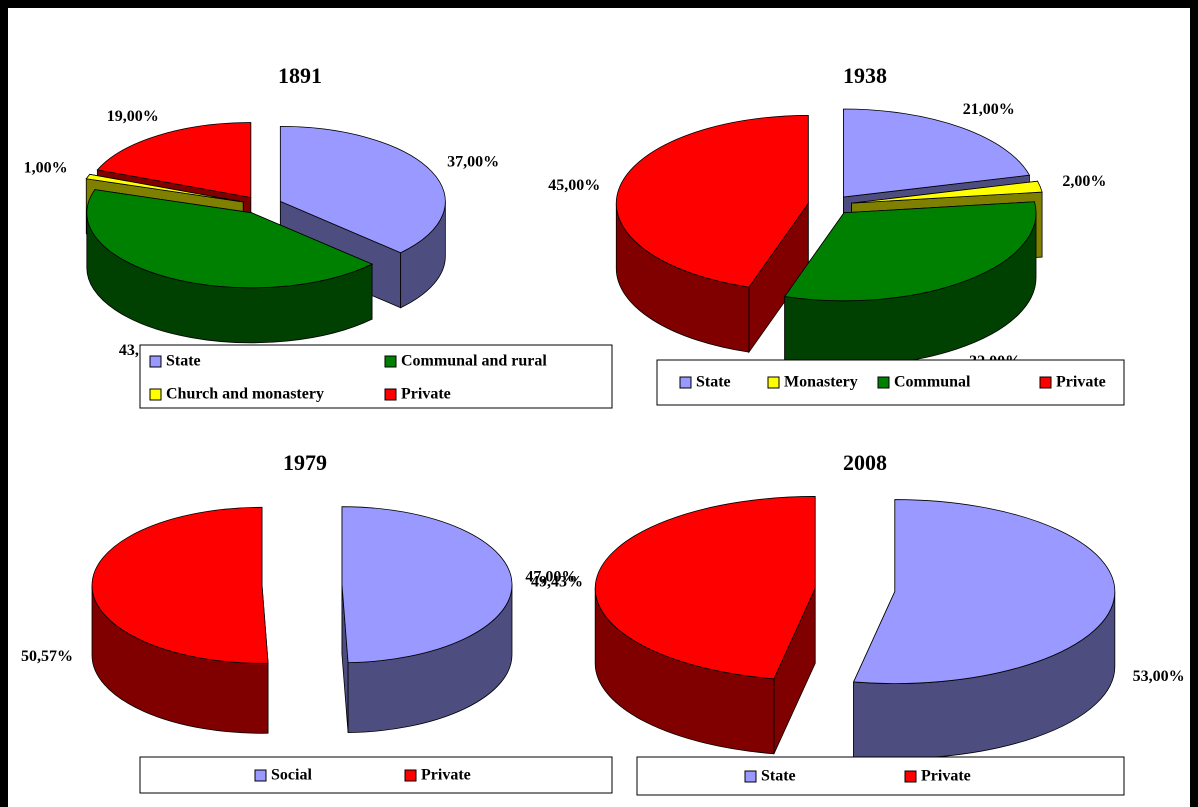  What do you see at coordinates (245, 394) in the screenshot?
I see `legend-label: Church and monastery` at bounding box center [245, 394].